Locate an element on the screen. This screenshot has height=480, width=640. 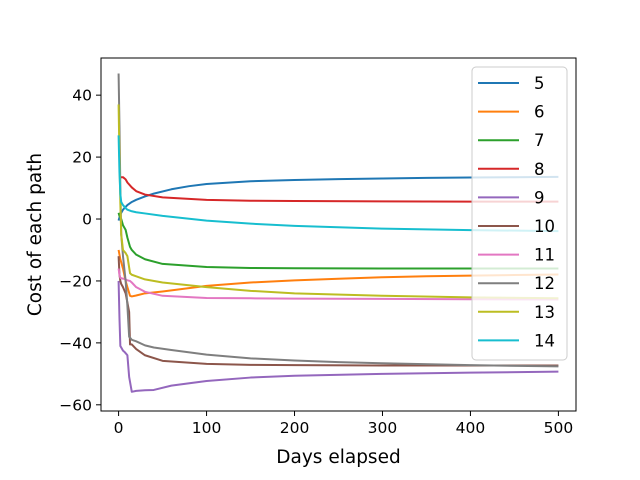
legend: 5 6 7 8 9 10 11 12 13 14 is located at coordinates (519, 213).